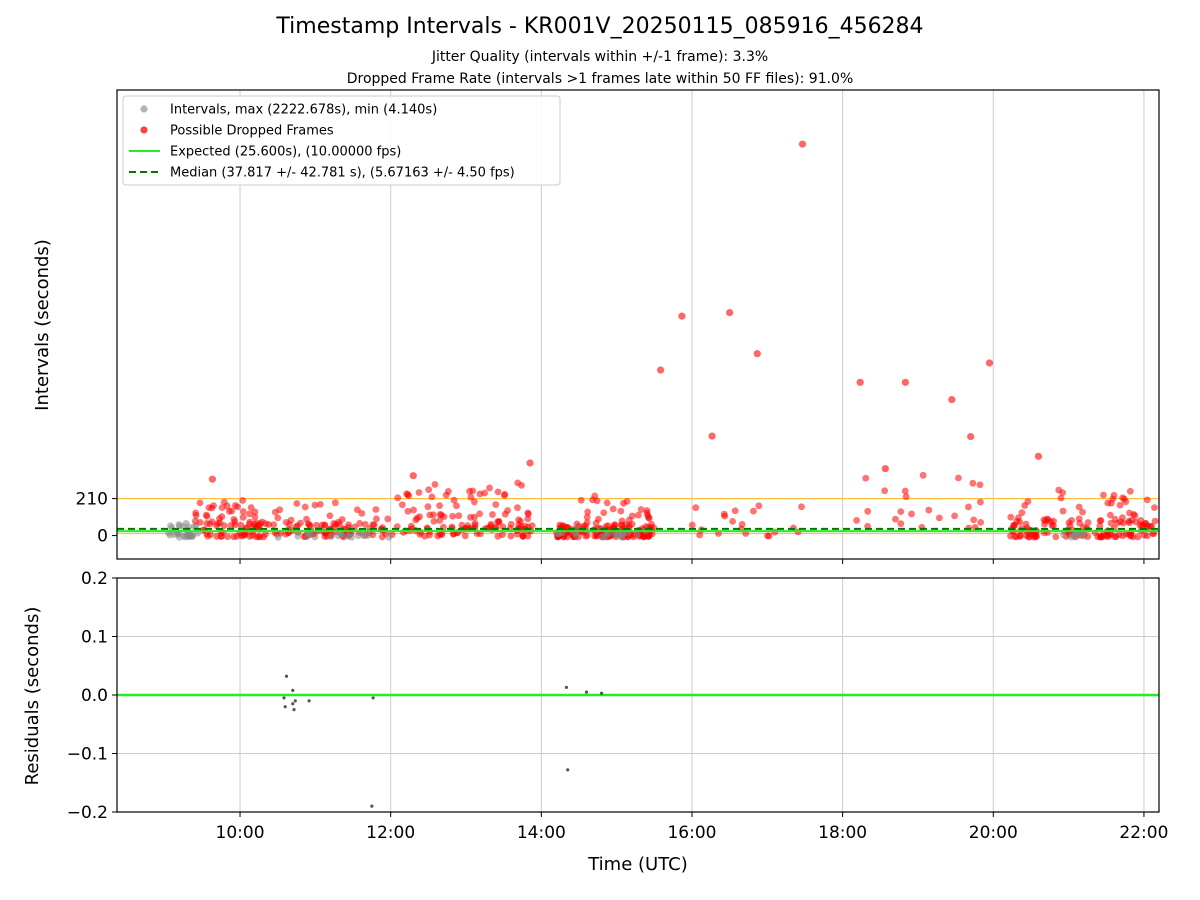 Image resolution: width=1200 pixels, height=900 pixels. What do you see at coordinates (691, 833) in the screenshot?
I see `x-tick-label: 16:00` at bounding box center [691, 833].